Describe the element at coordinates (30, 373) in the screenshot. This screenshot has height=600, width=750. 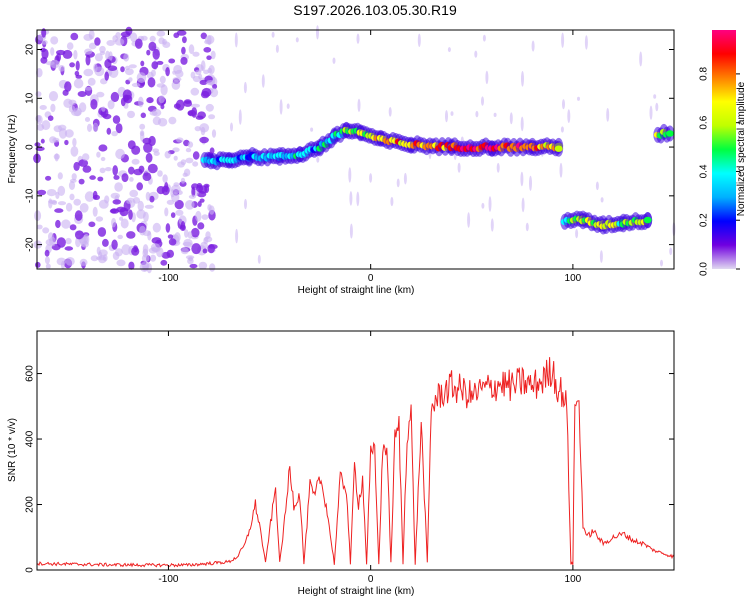
I see `y-tick-label: 600` at that location.